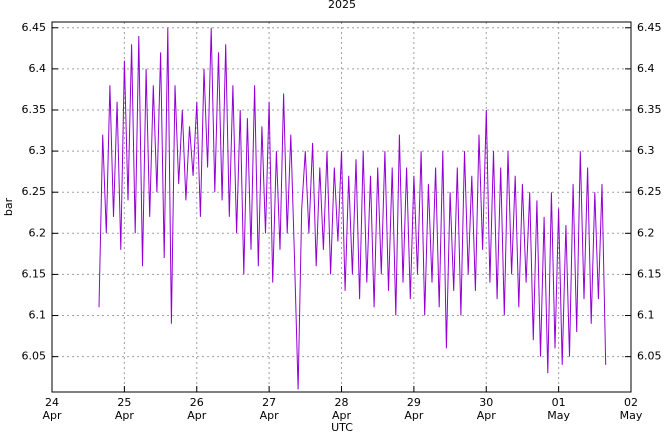 The image size is (664, 432). What do you see at coordinates (649, 273) in the screenshot?
I see `y2-tick-label: 6.15` at bounding box center [649, 273].